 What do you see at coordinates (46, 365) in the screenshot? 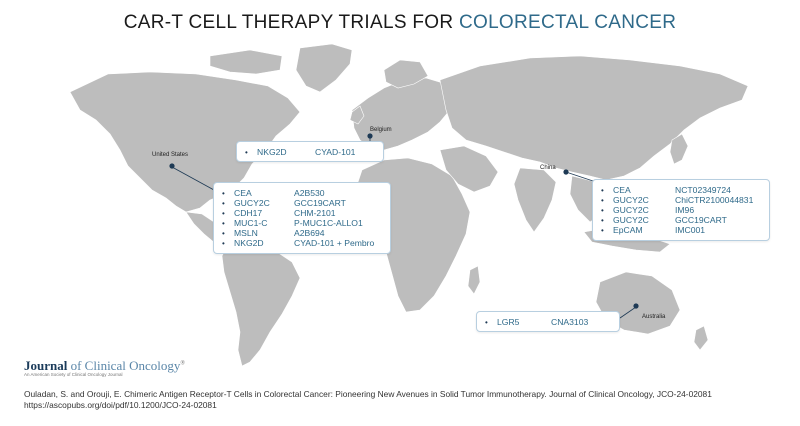
I see `journal-name-bold: Journal` at bounding box center [46, 365].